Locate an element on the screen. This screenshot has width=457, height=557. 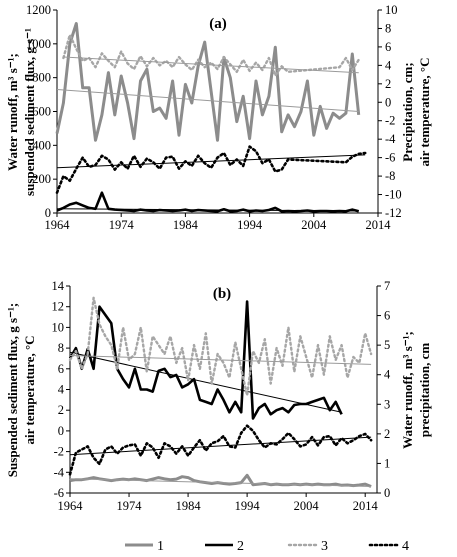
left-tick-label: 1200 is located at coordinates (38, 10).